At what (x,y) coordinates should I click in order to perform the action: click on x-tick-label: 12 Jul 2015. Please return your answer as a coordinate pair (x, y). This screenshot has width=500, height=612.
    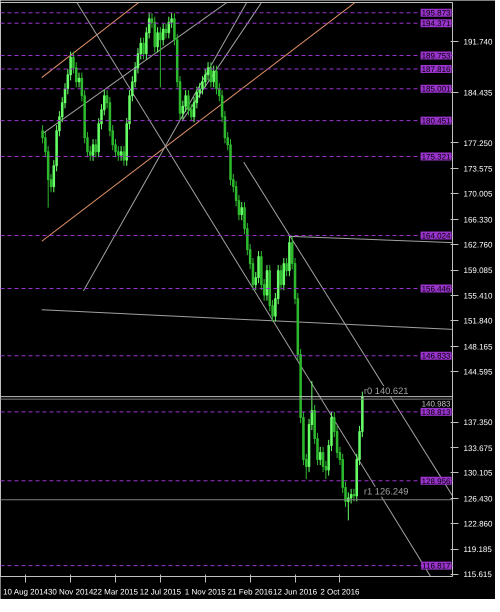
    Looking at the image, I should click on (161, 592).